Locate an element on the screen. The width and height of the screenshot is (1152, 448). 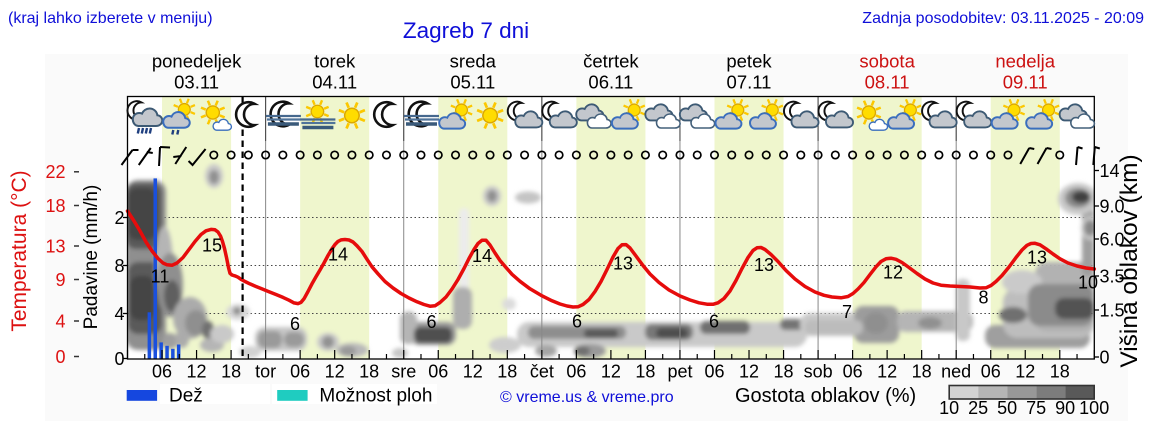
svg-text: 75 is located at coordinates (1036, 408).